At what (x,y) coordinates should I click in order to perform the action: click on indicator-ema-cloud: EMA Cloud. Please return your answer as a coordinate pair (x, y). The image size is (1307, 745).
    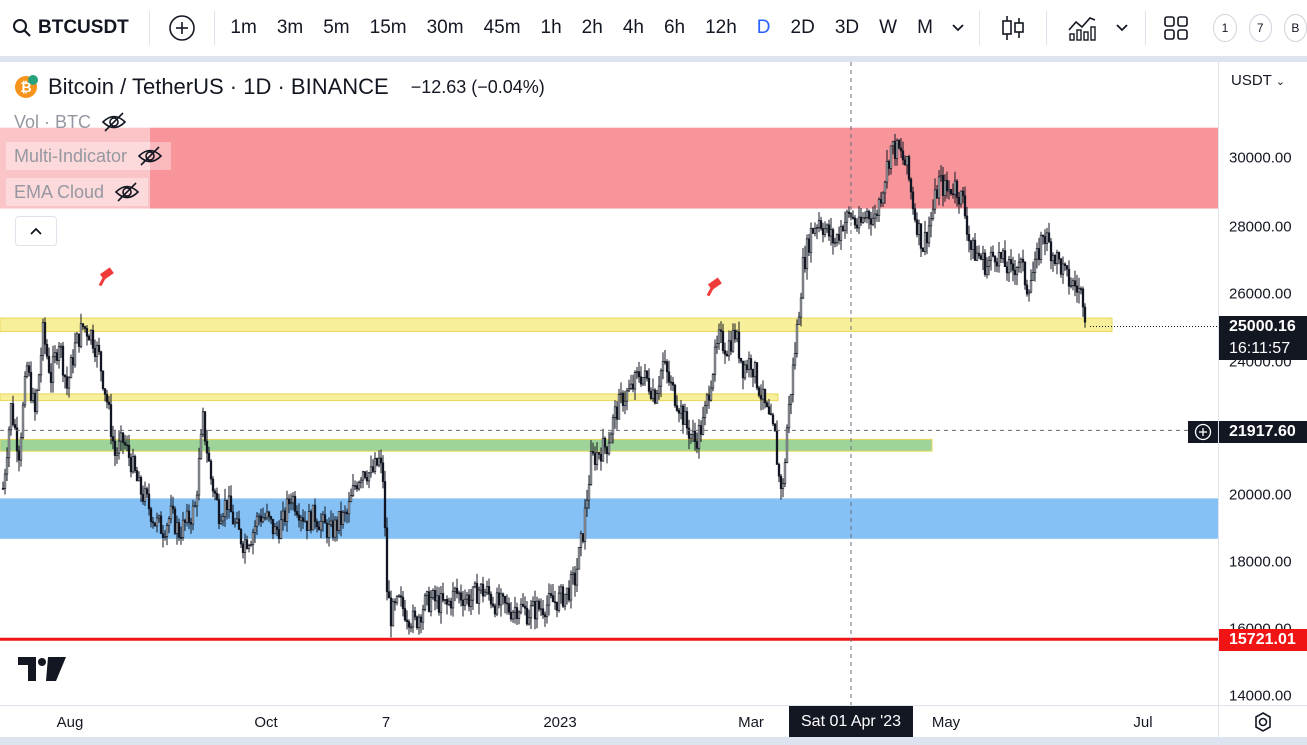
    Looking at the image, I should click on (77, 192).